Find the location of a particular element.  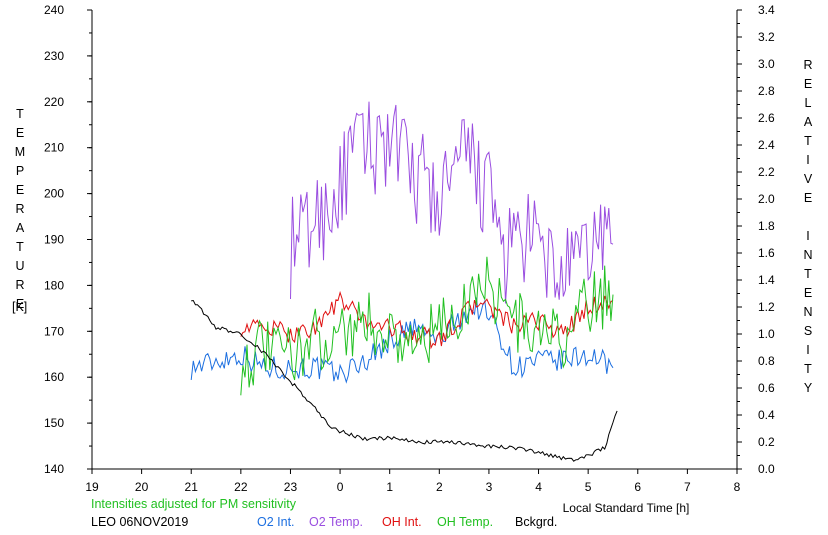

x-tick-label: 1 is located at coordinates (389, 487).